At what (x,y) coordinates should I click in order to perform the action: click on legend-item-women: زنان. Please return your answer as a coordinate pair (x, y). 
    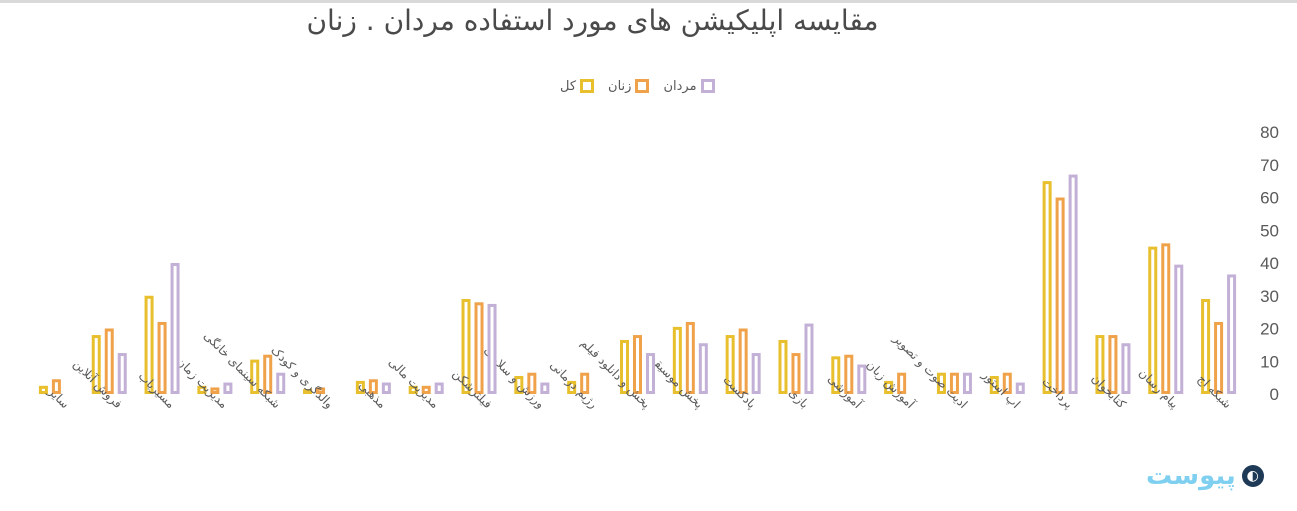
    Looking at the image, I should click on (629, 86).